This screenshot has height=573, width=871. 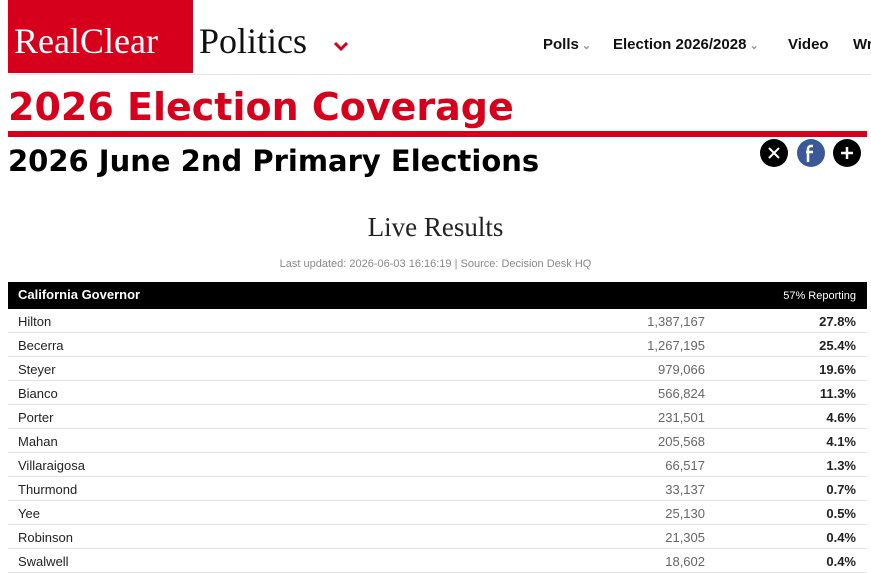 I want to click on nav-item: Polls ⌄, so click(x=567, y=44).